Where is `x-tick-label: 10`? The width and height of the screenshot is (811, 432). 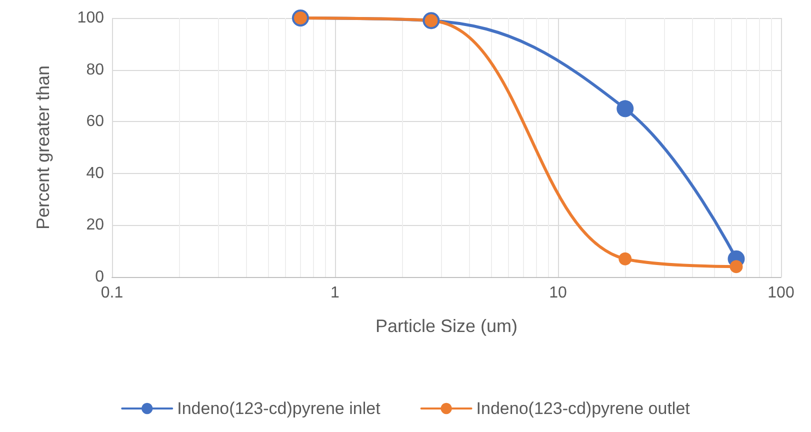
x-tick-label: 10 is located at coordinates (558, 293).